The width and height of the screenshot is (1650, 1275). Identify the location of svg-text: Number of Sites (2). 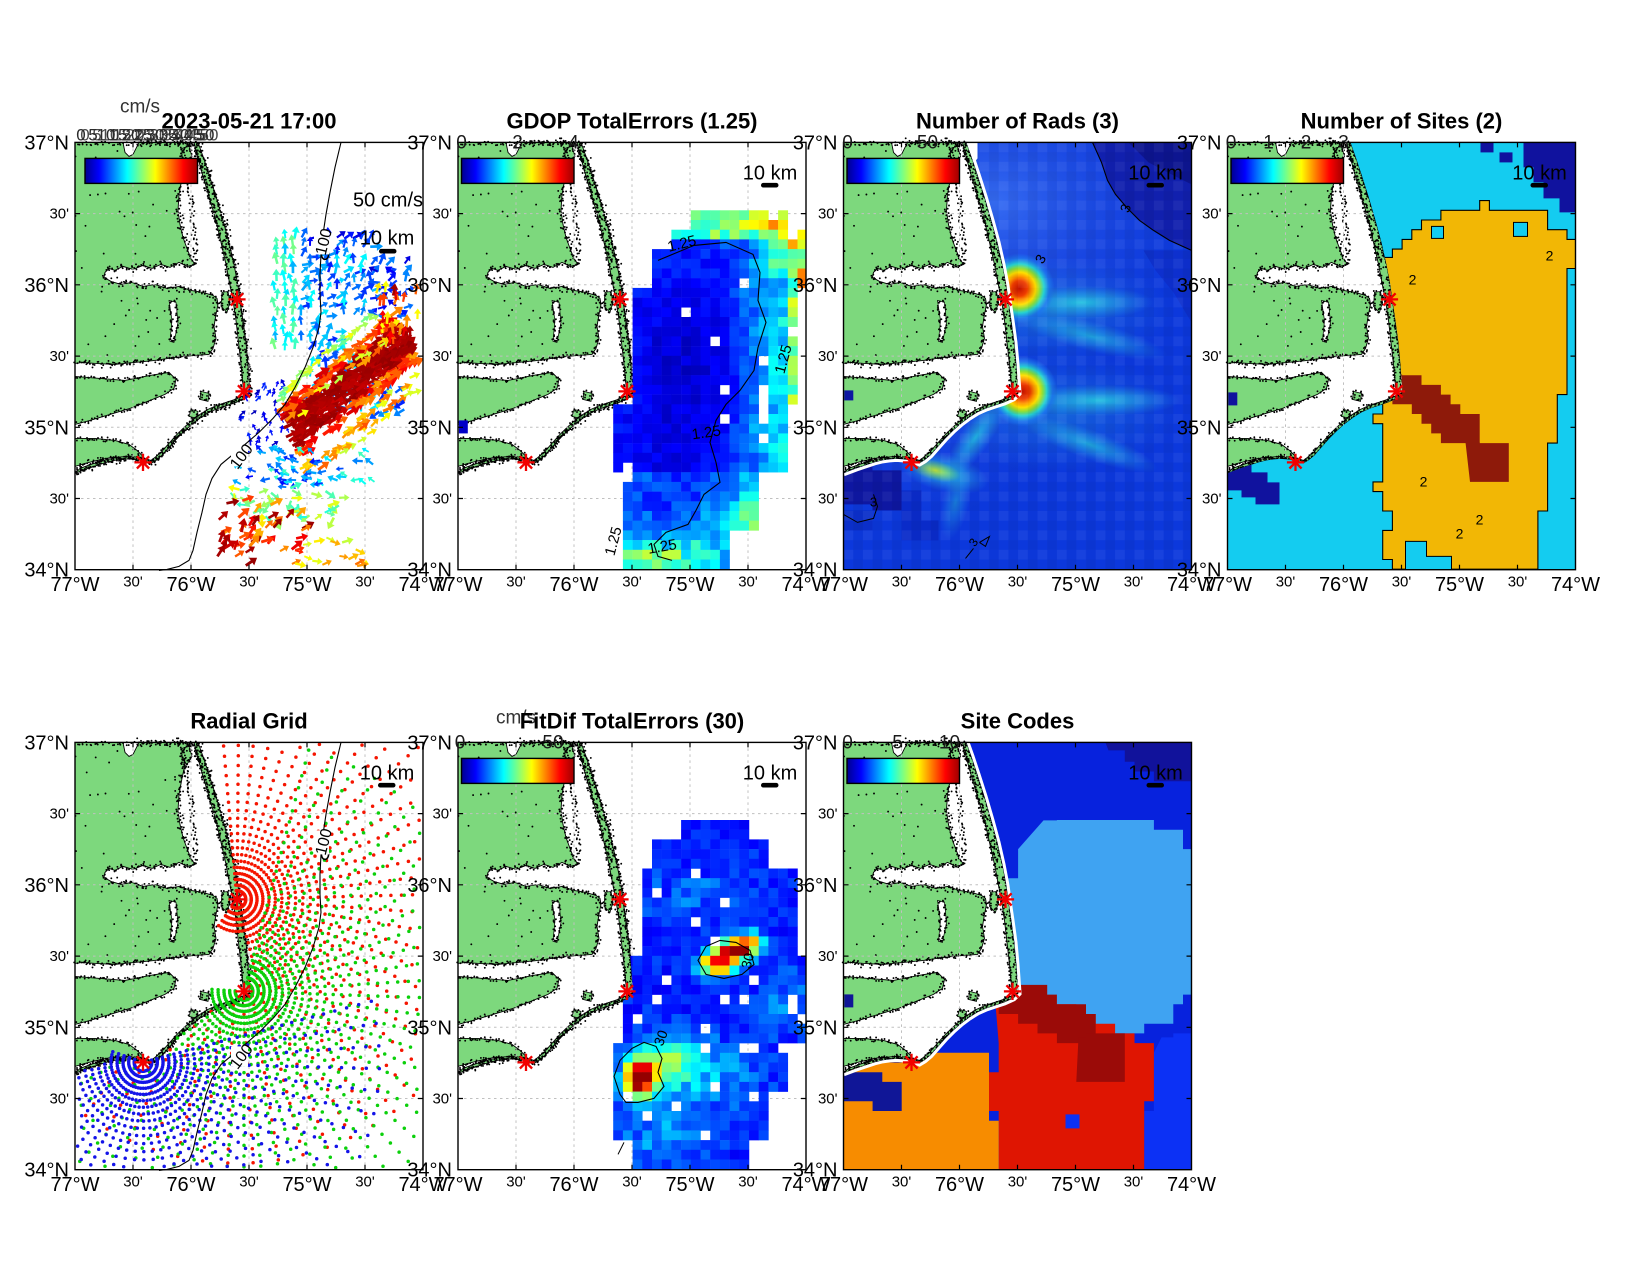
(1402, 120).